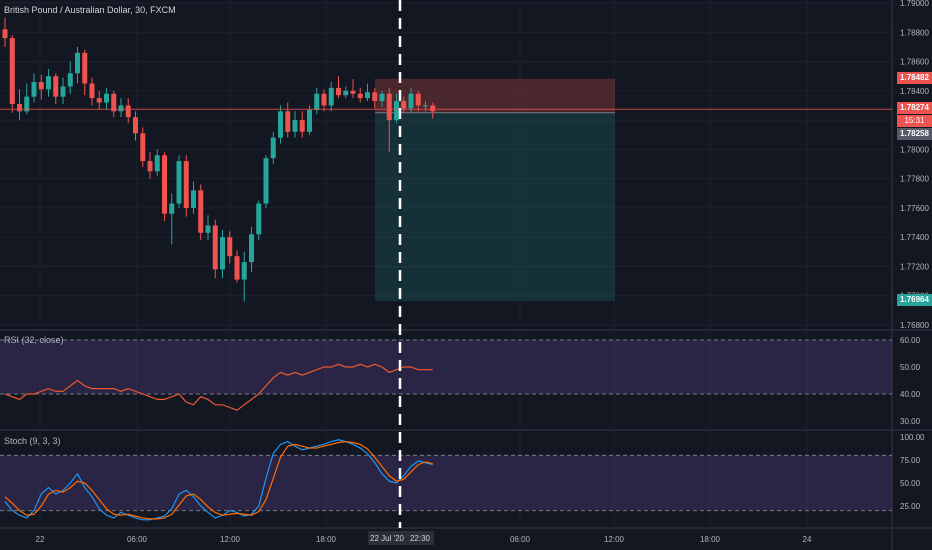 The image size is (932, 550). What do you see at coordinates (910, 340) in the screenshot?
I see `rsi-tick: 60.00` at bounding box center [910, 340].